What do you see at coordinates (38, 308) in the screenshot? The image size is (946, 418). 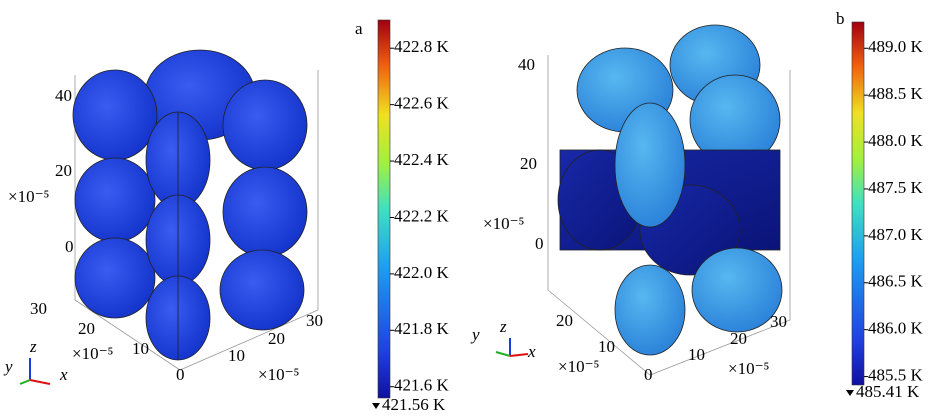 I see `y-tick: 30` at bounding box center [38, 308].